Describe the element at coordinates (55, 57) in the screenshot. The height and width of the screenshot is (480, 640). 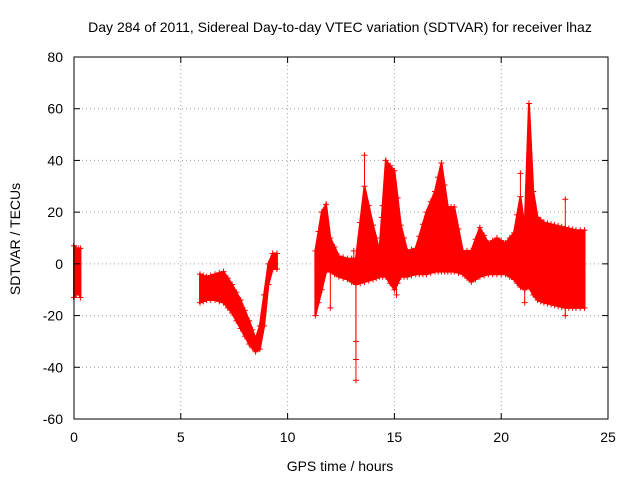
I see `y-tick-label: 80` at that location.